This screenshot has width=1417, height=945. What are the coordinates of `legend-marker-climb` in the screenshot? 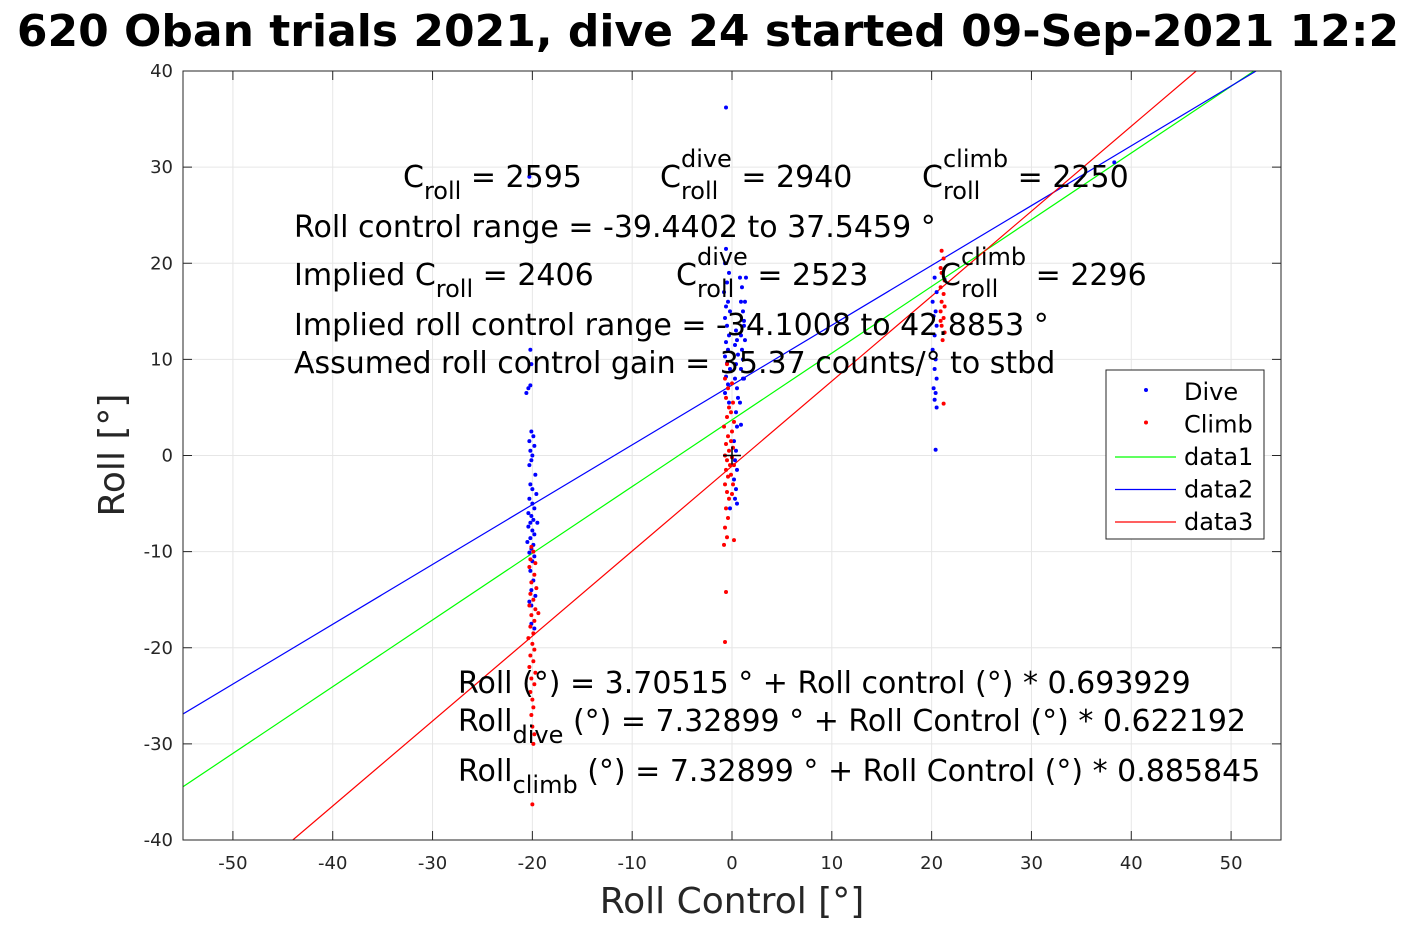 It's located at (1146, 422).